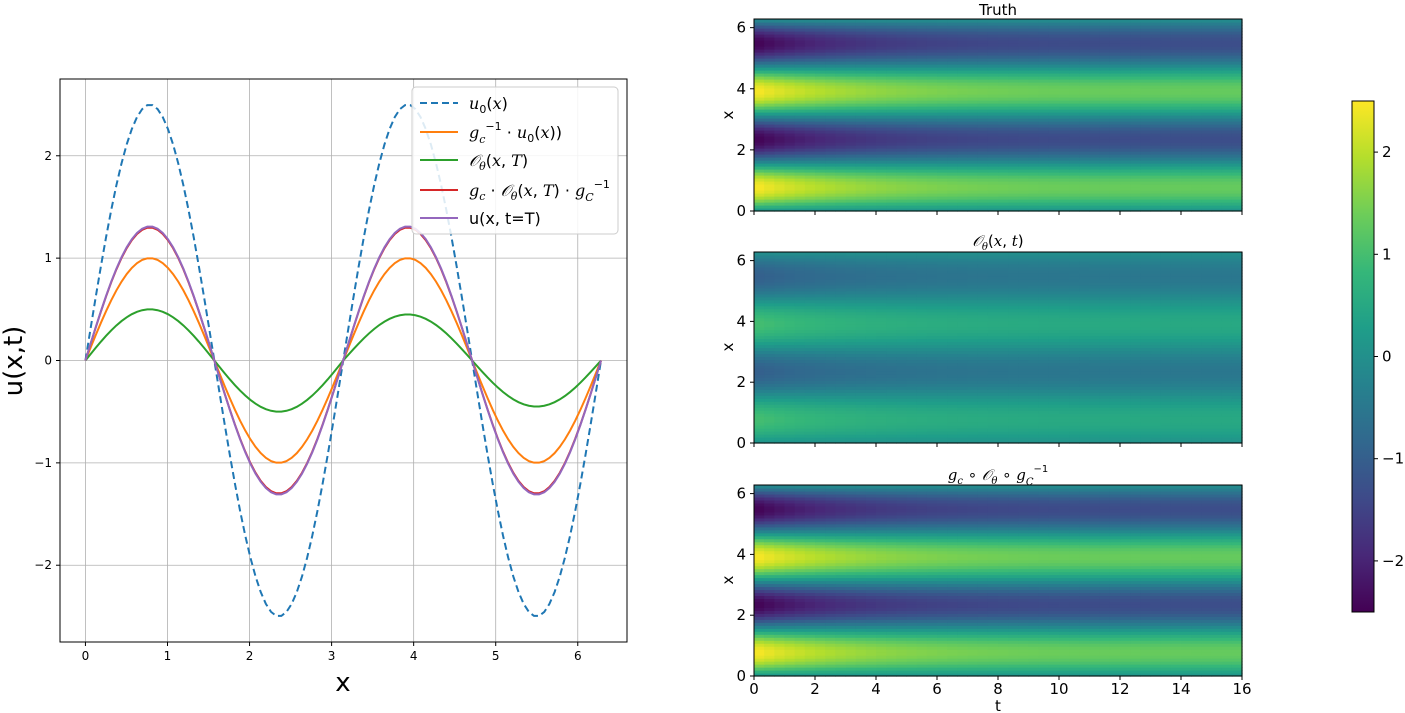  I want to click on line-y-axis-label: u(x,t), so click(14, 361).